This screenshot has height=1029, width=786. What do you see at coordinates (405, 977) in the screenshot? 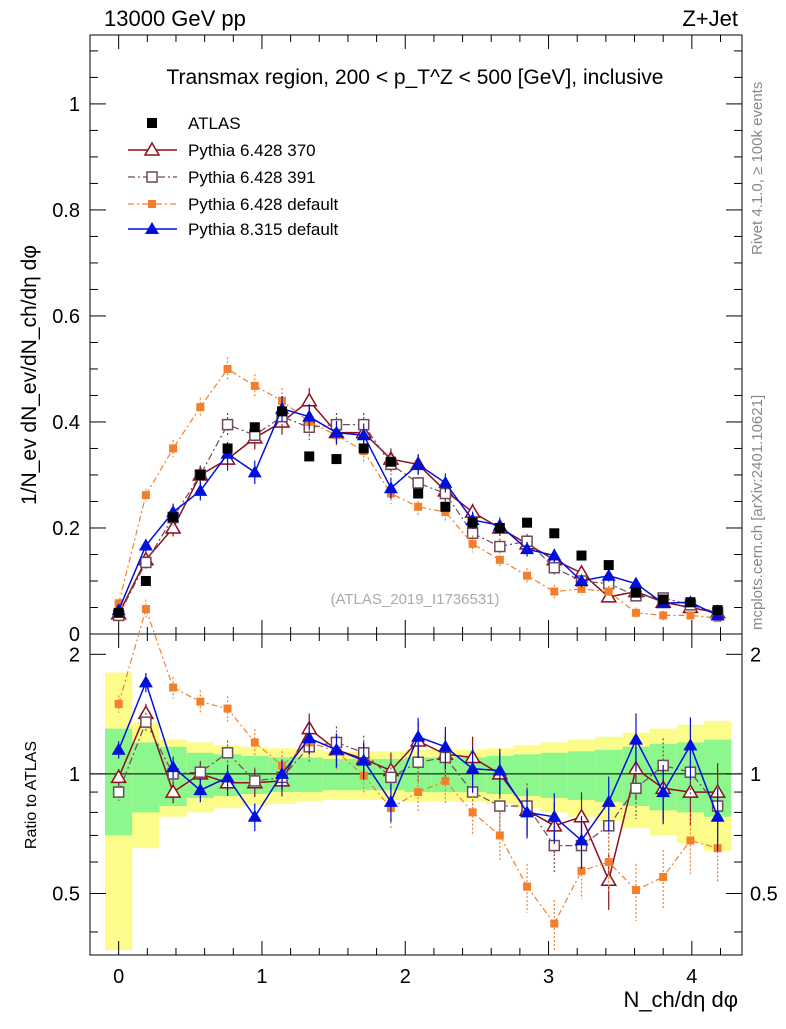
I see `x-tick-label: 2` at bounding box center [405, 977].